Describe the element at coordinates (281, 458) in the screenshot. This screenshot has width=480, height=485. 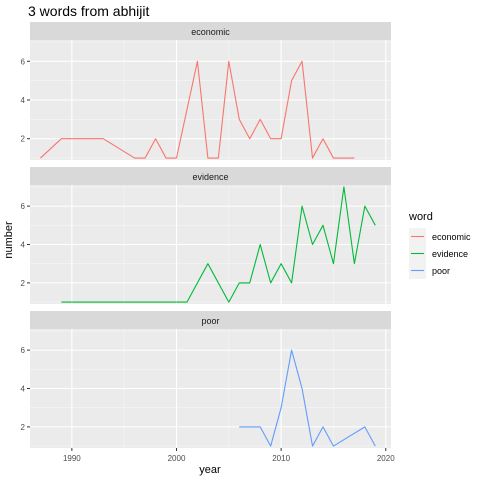
I see `x-tick-label: 2010` at that location.